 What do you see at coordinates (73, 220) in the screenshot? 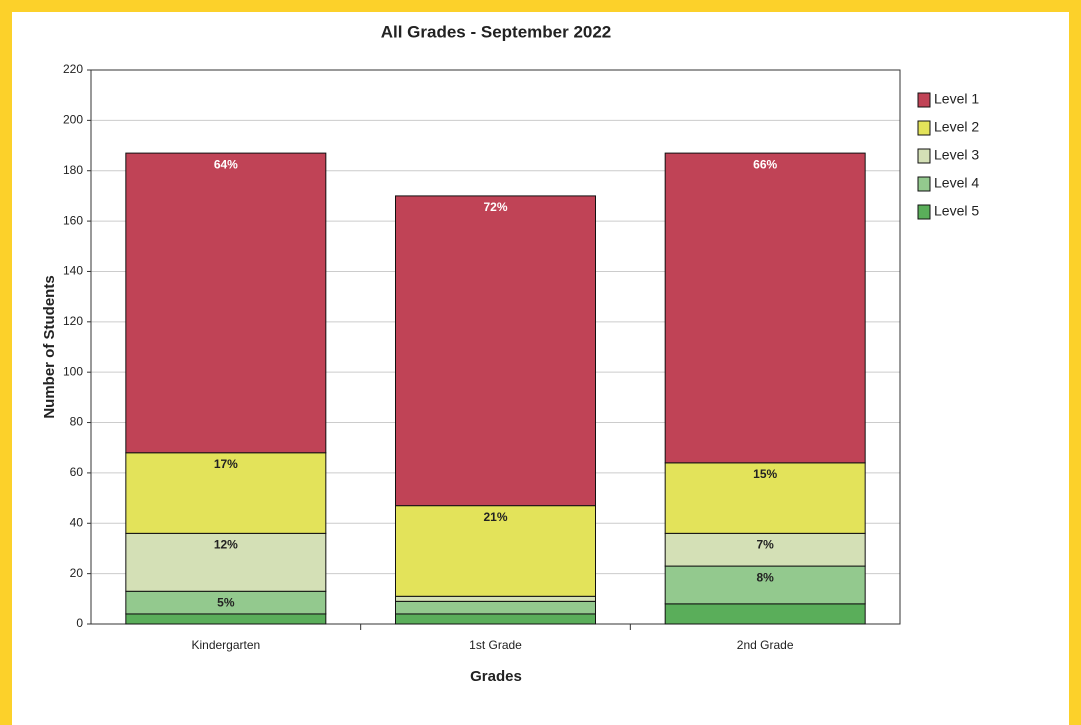
I see `y-tick-label: 160` at bounding box center [73, 220].